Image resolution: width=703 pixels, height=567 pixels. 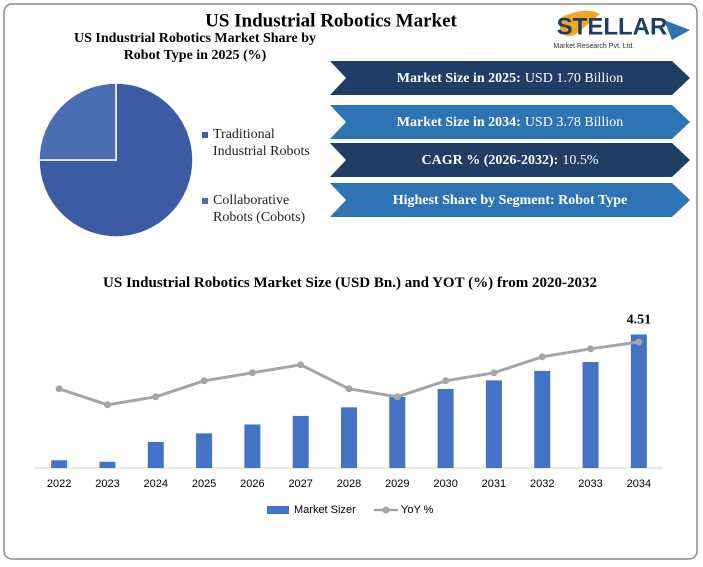 I want to click on x-tick-label: 2030, so click(x=445, y=484).